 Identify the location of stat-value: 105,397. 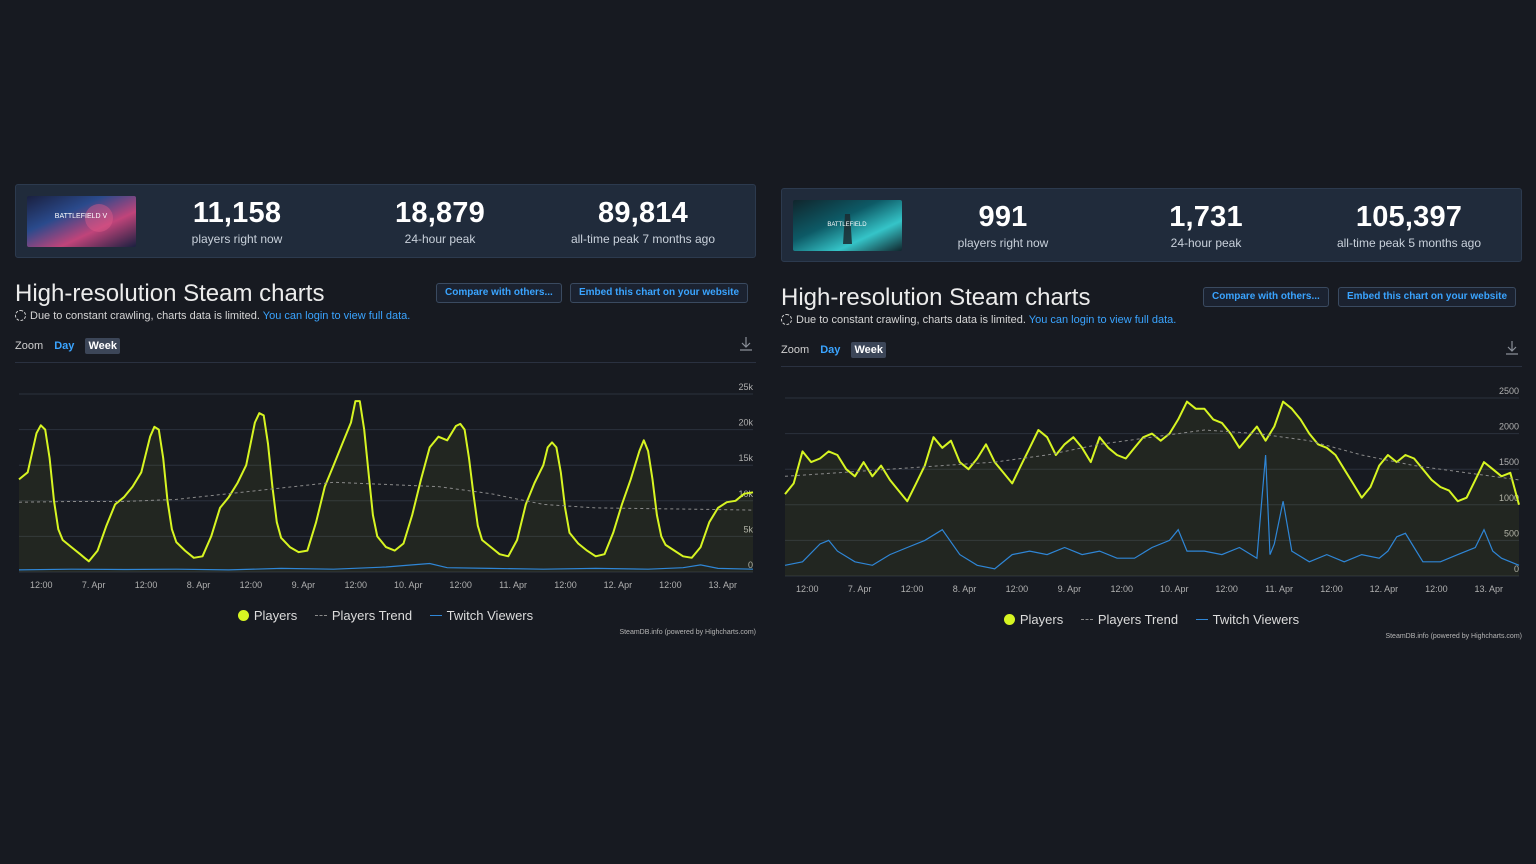
(1409, 217).